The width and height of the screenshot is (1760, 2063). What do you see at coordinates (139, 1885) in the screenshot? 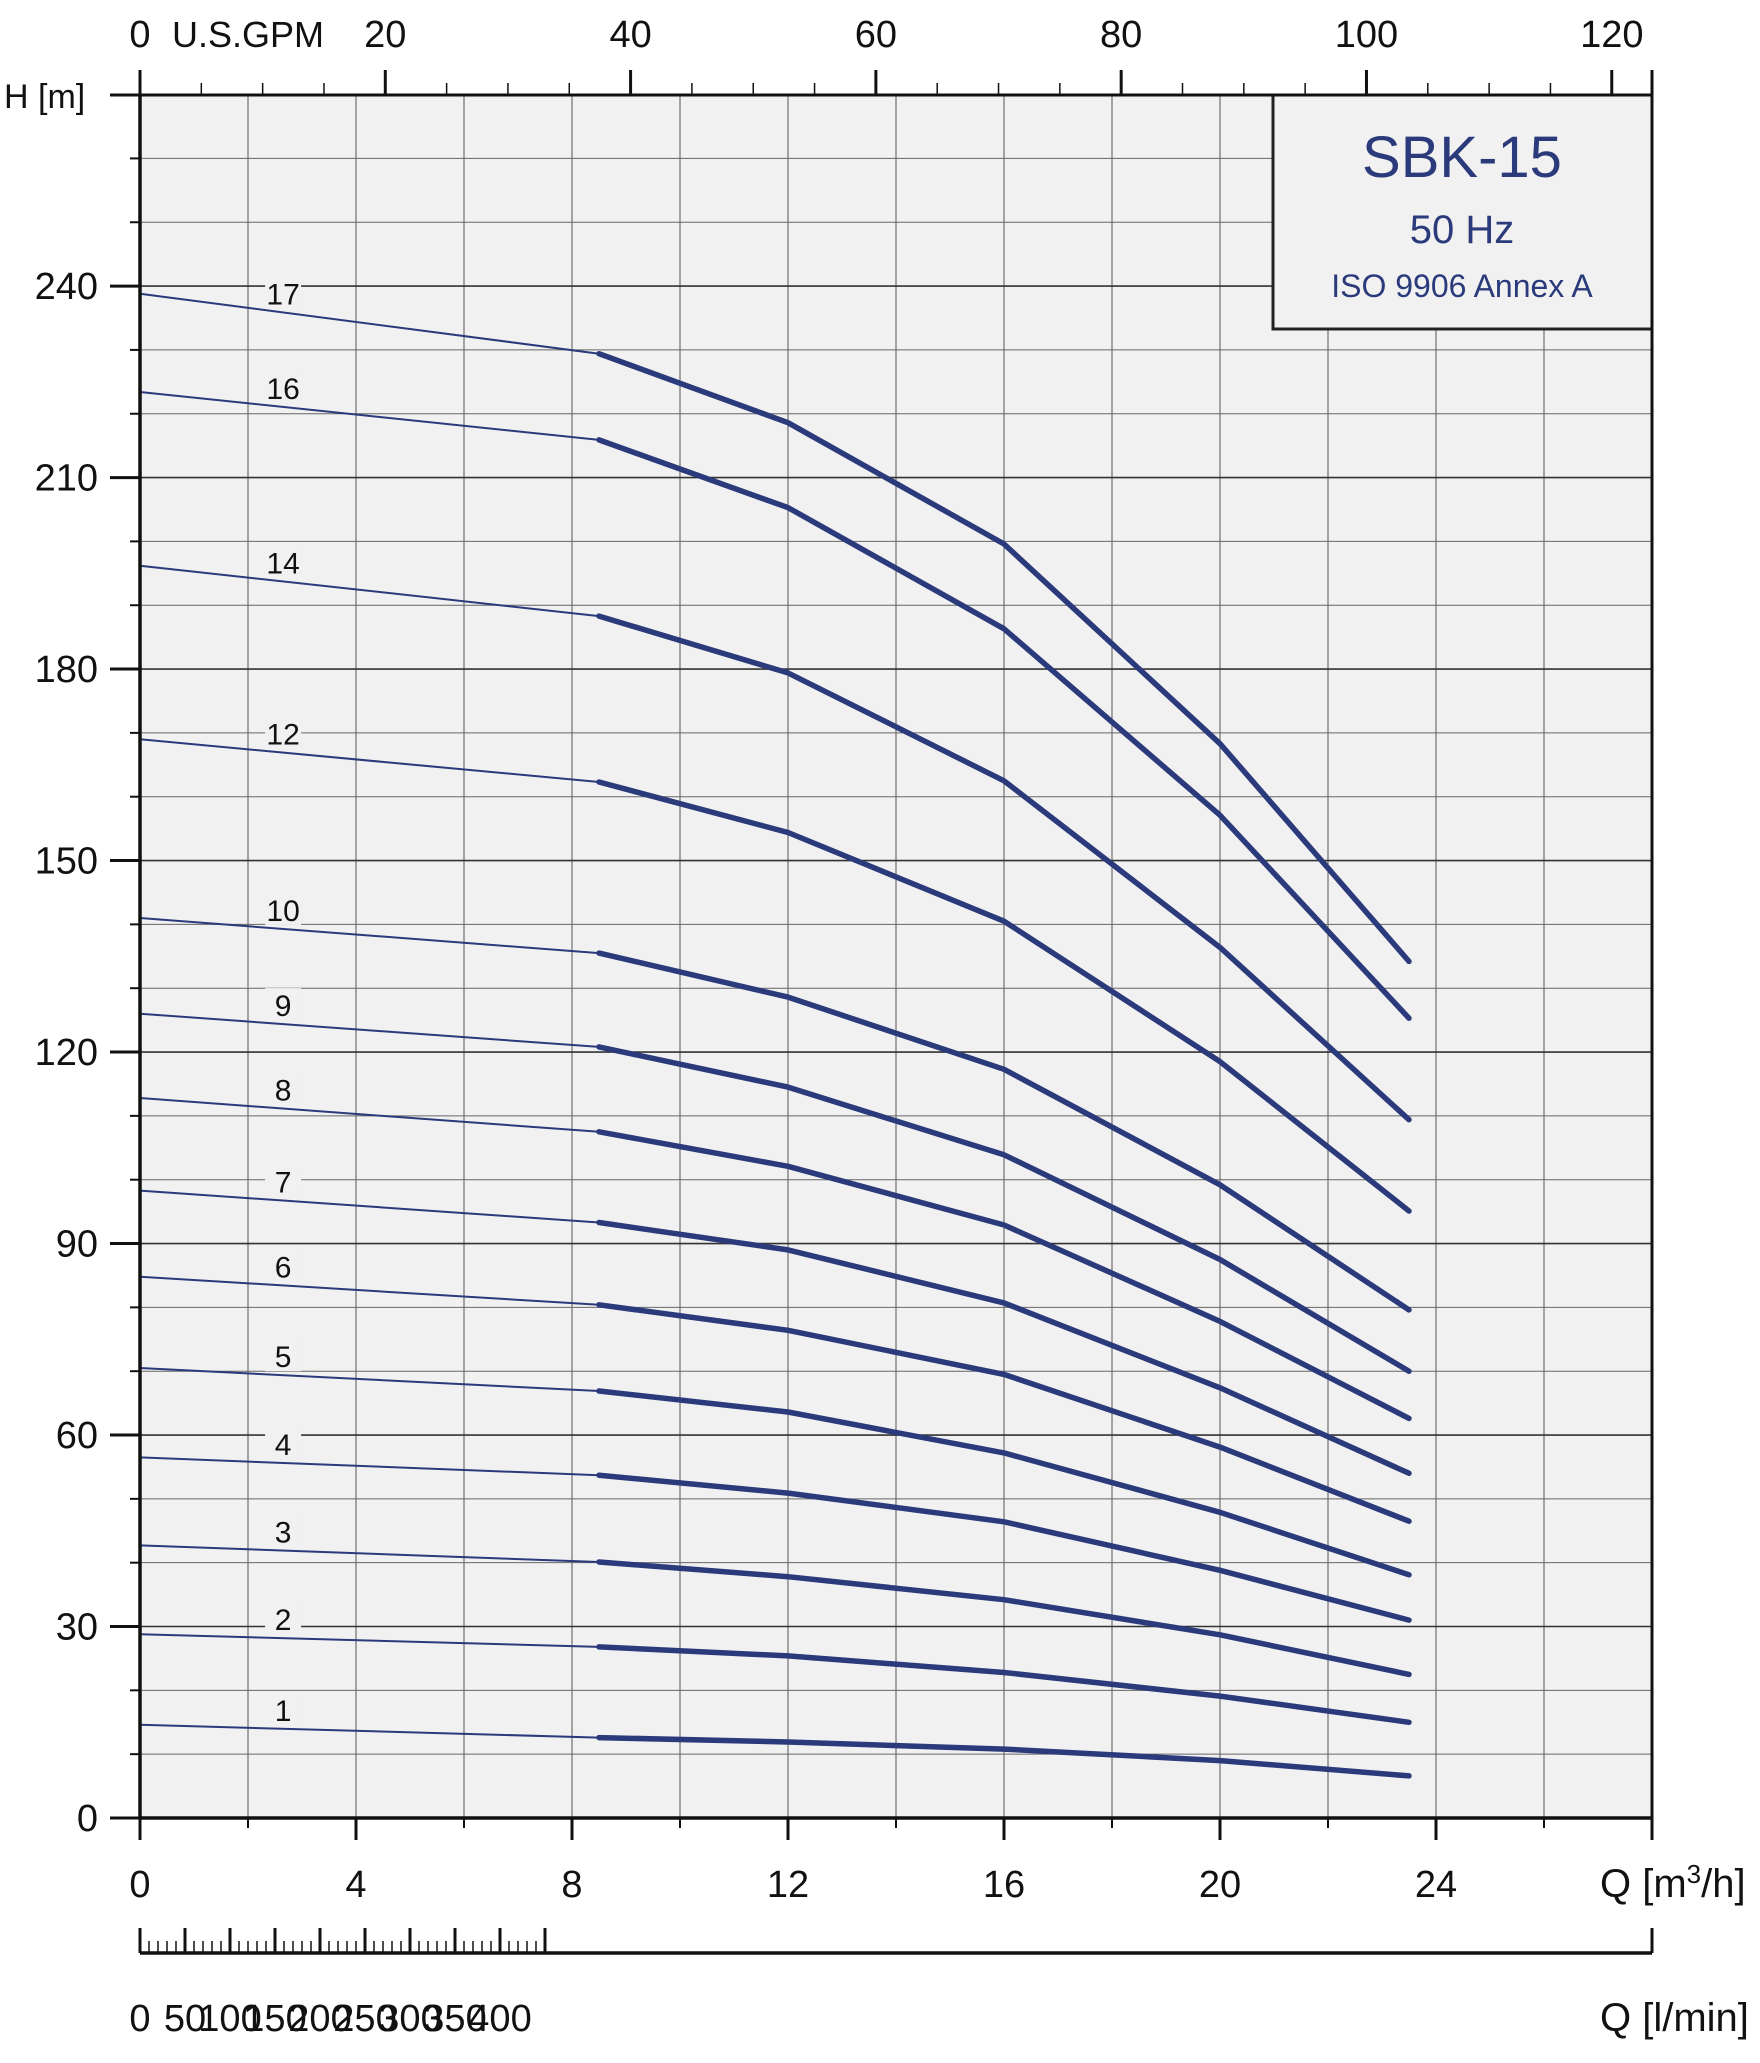
I see `x-tick-label: 0` at bounding box center [139, 1885].